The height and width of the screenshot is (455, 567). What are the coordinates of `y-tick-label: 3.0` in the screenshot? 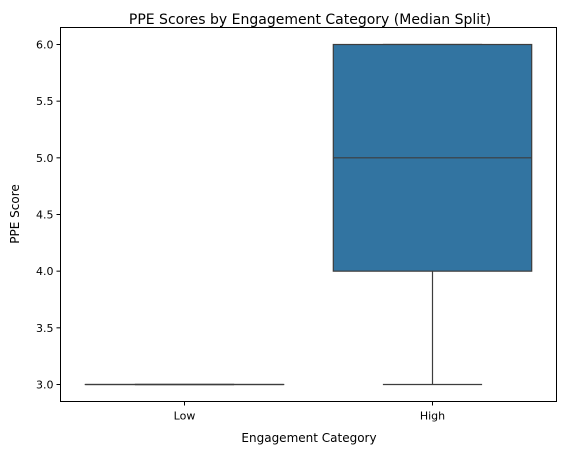 It's located at (45, 385).